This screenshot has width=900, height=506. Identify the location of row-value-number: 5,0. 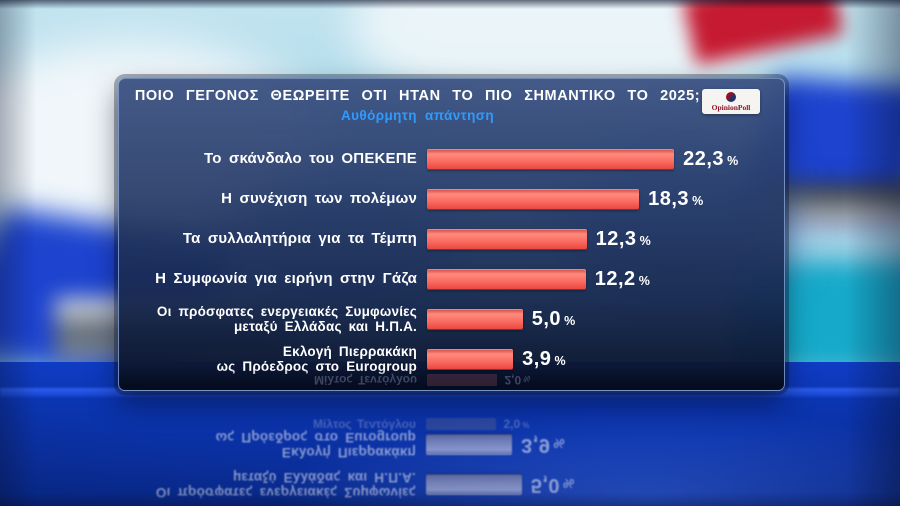
(546, 318).